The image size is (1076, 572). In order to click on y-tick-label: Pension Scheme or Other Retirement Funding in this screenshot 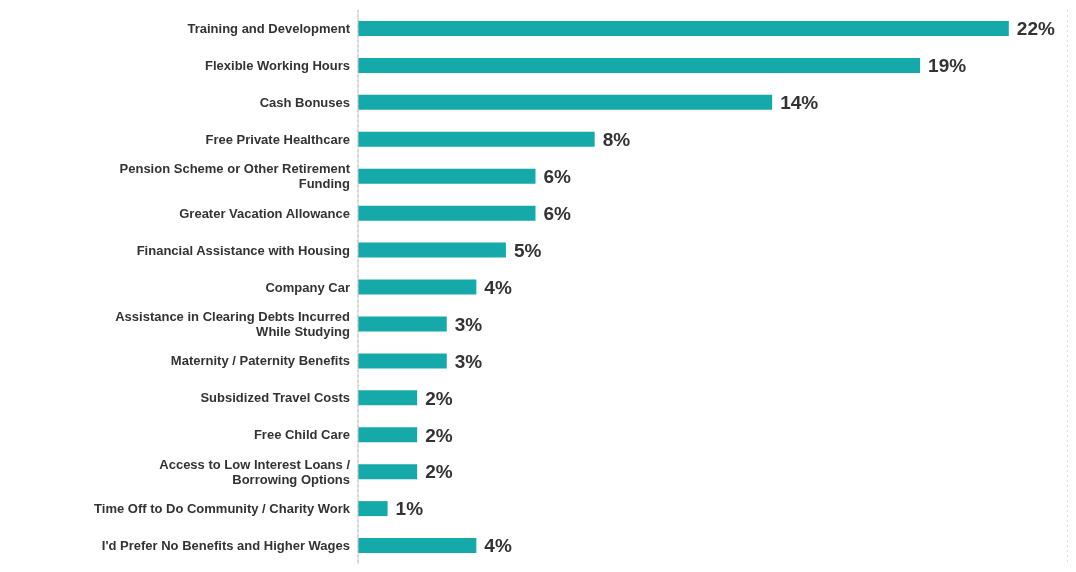, I will do `click(235, 176)`.